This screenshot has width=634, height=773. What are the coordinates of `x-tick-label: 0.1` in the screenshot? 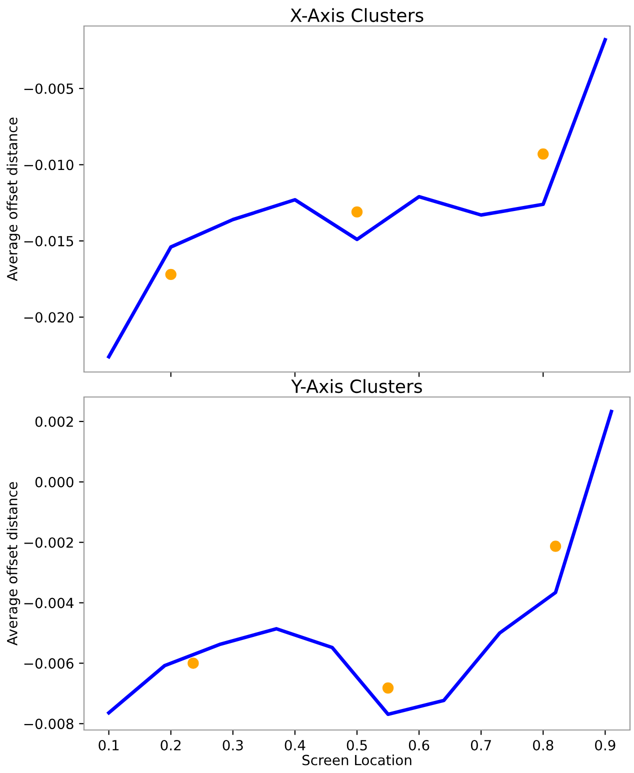 It's located at (108, 745).